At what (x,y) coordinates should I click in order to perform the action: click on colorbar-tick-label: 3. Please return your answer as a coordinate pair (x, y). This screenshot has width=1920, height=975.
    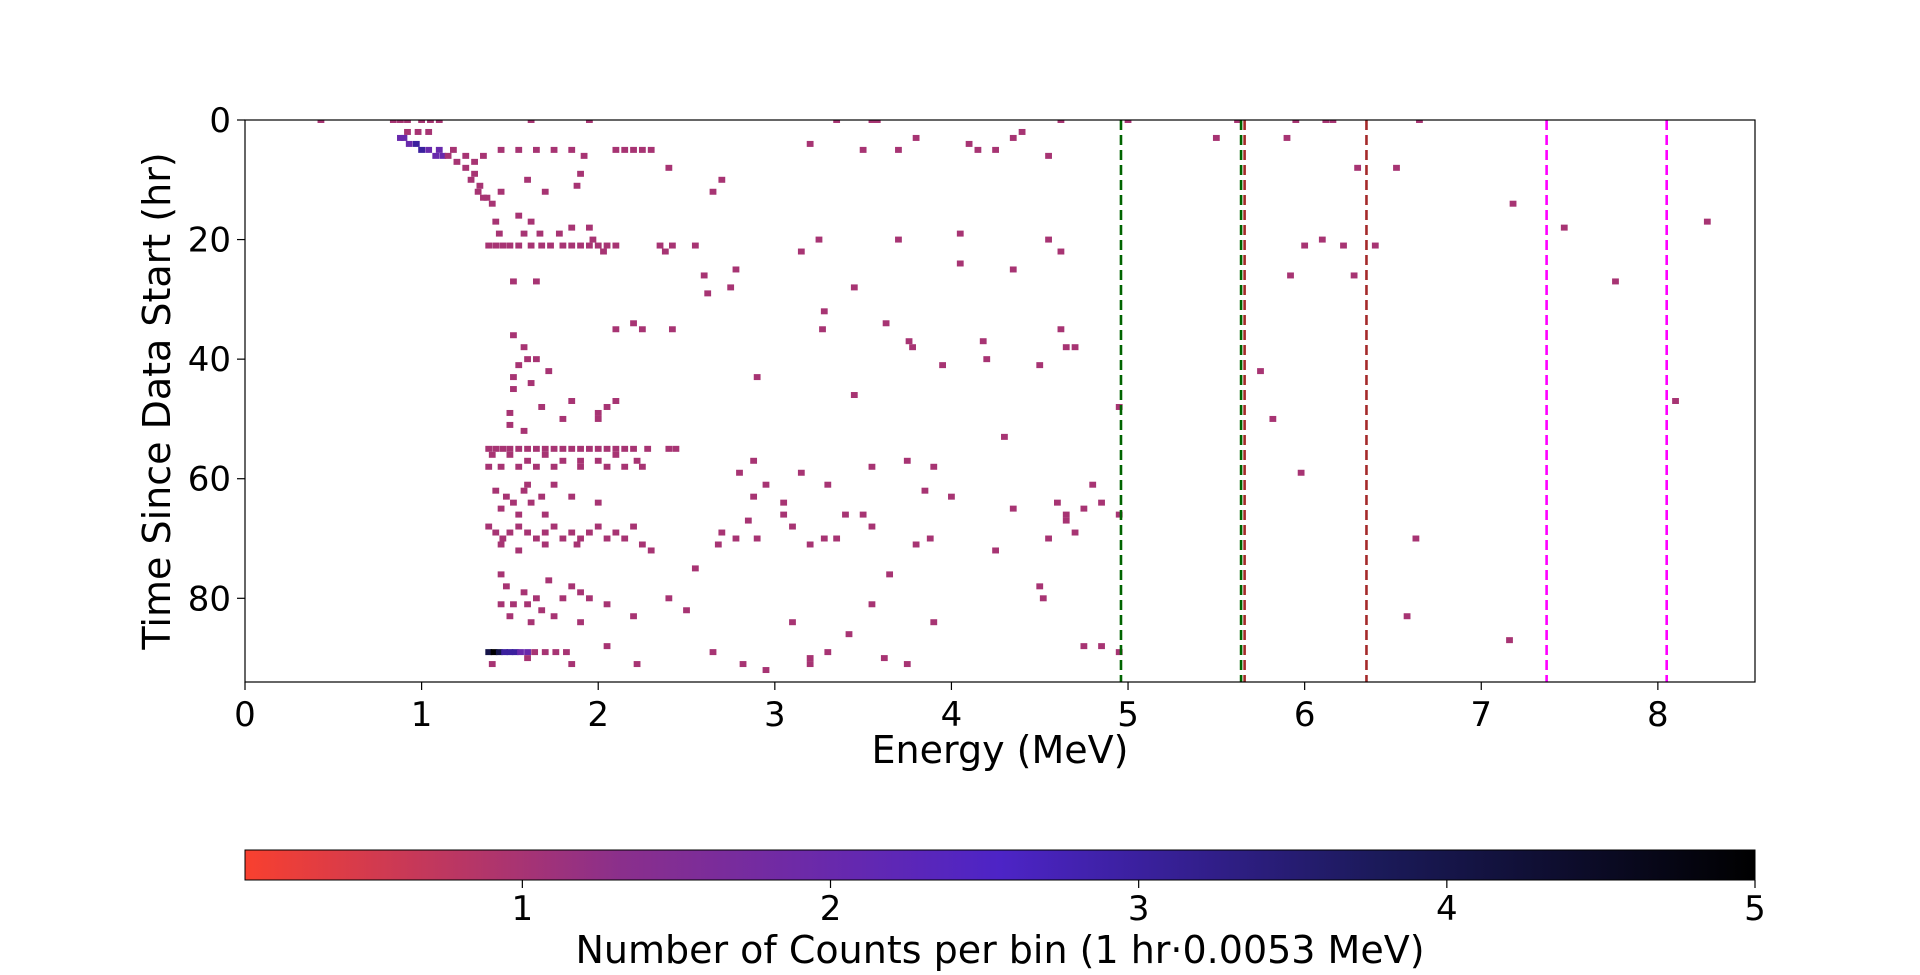
    Looking at the image, I should click on (1139, 909).